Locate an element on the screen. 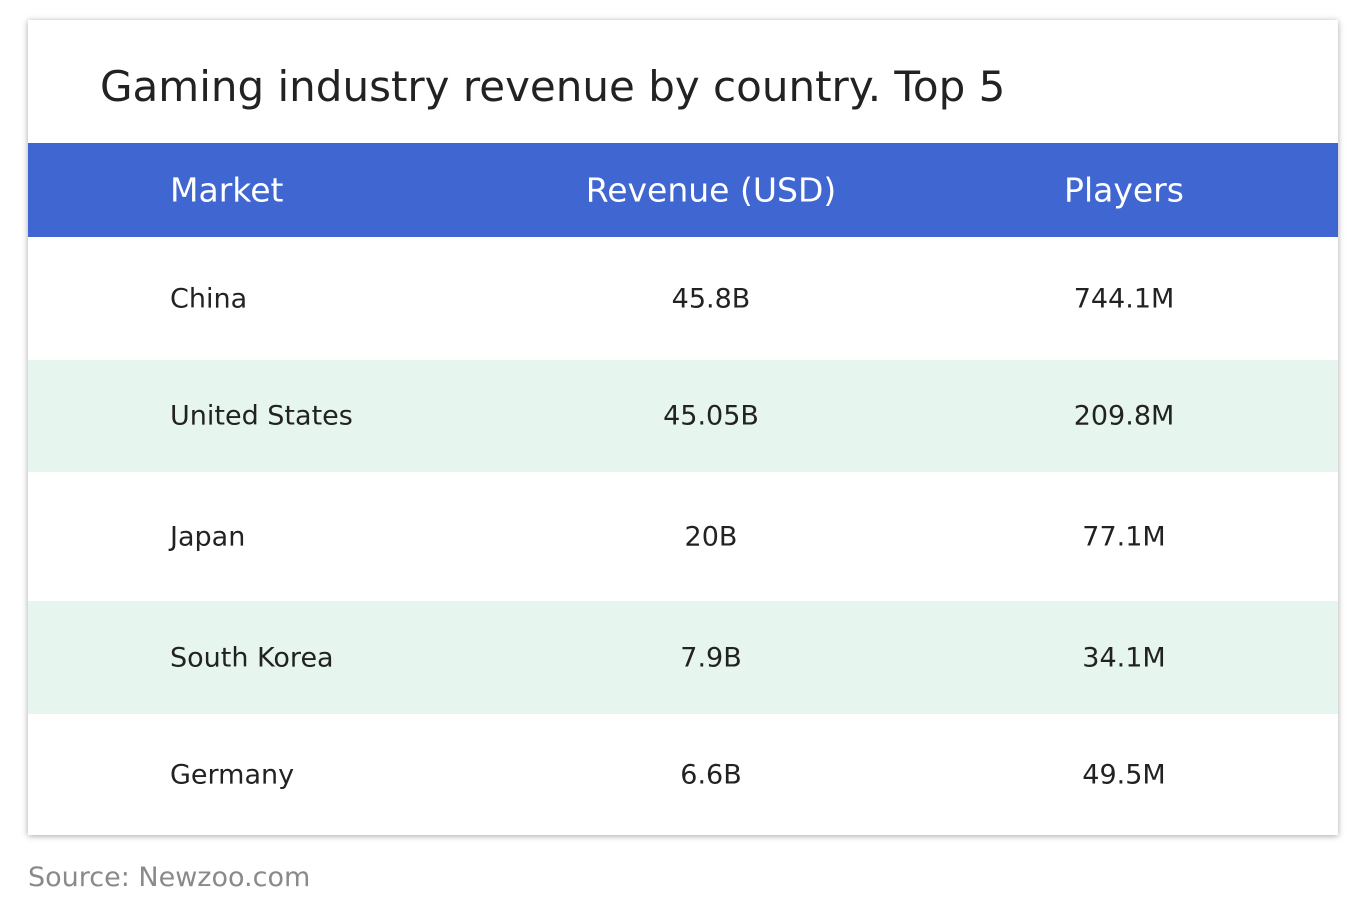 The height and width of the screenshot is (921, 1367). table-cell: United States is located at coordinates (261, 416).